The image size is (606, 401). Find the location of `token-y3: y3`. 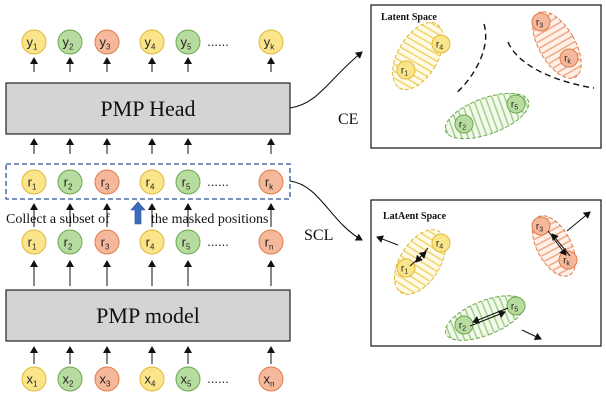

token-y3: y3 is located at coordinates (107, 42).